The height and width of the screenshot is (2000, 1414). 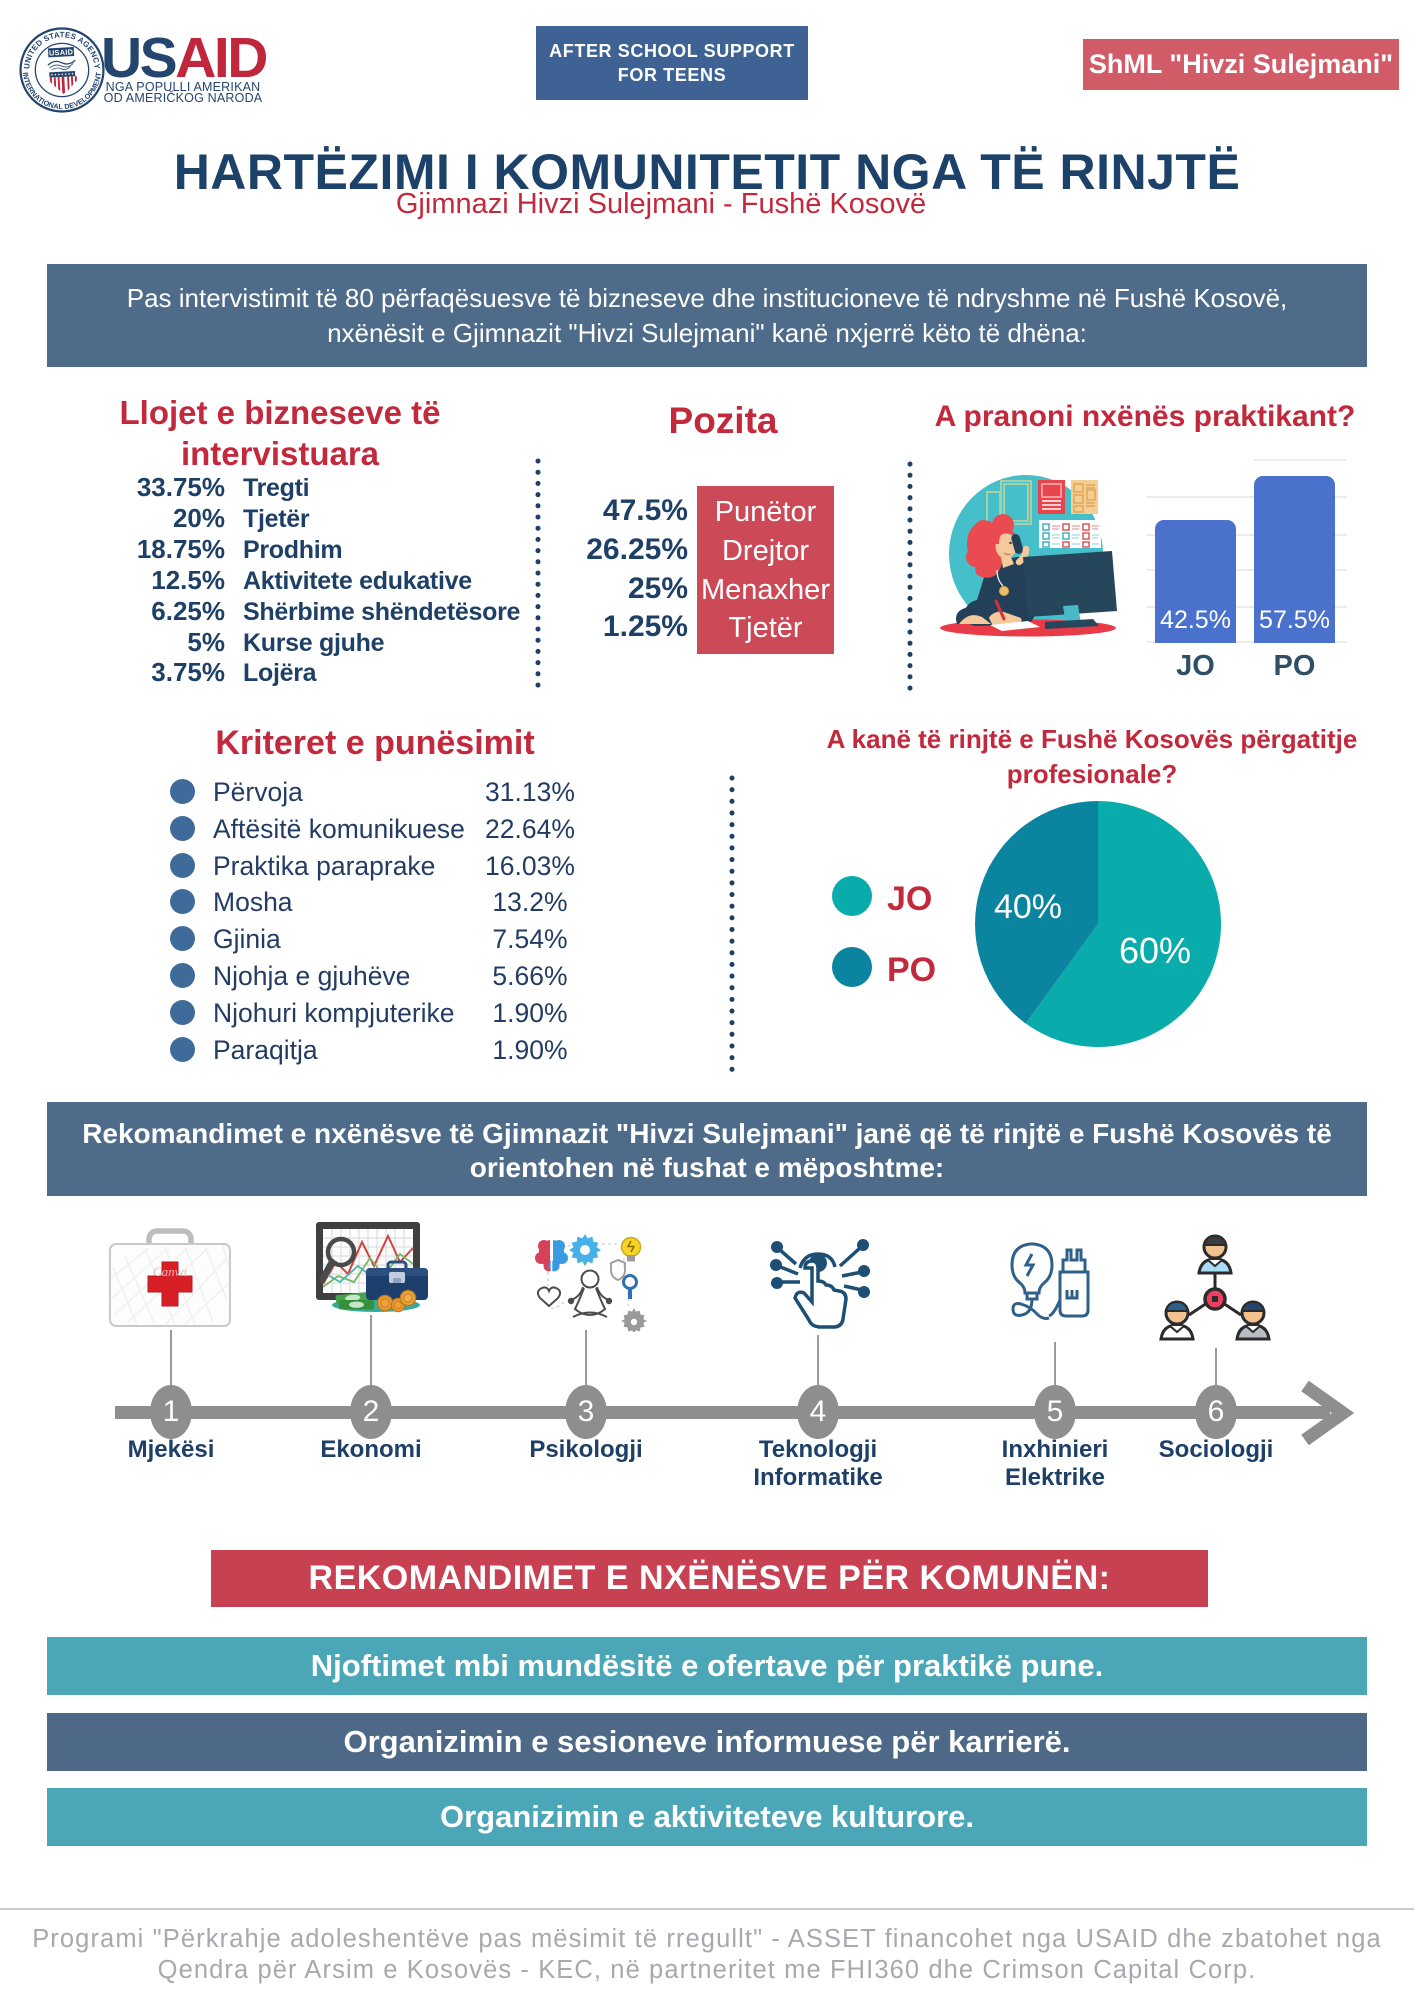 What do you see at coordinates (61, 52) in the screenshot?
I see `svg-text: USAID` at bounding box center [61, 52].